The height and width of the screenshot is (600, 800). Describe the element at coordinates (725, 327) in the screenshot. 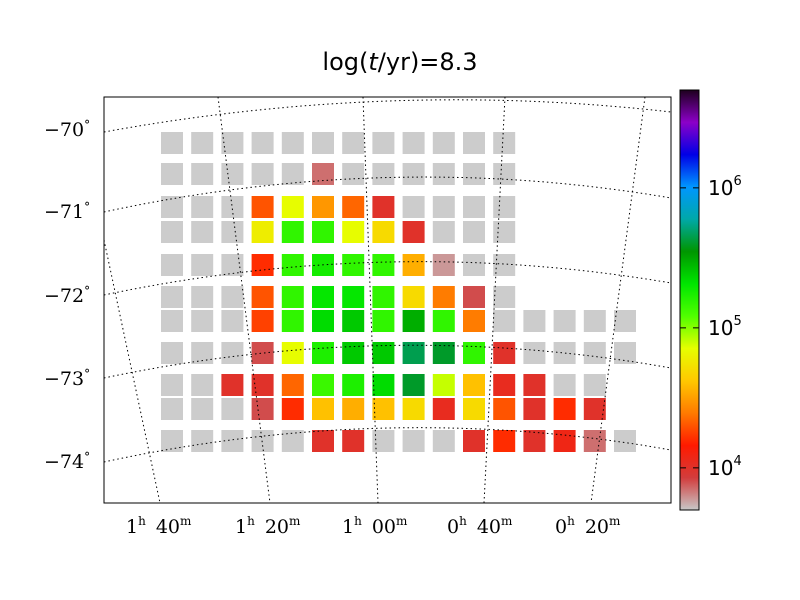

I see `colorbar-tick-label: 105` at that location.